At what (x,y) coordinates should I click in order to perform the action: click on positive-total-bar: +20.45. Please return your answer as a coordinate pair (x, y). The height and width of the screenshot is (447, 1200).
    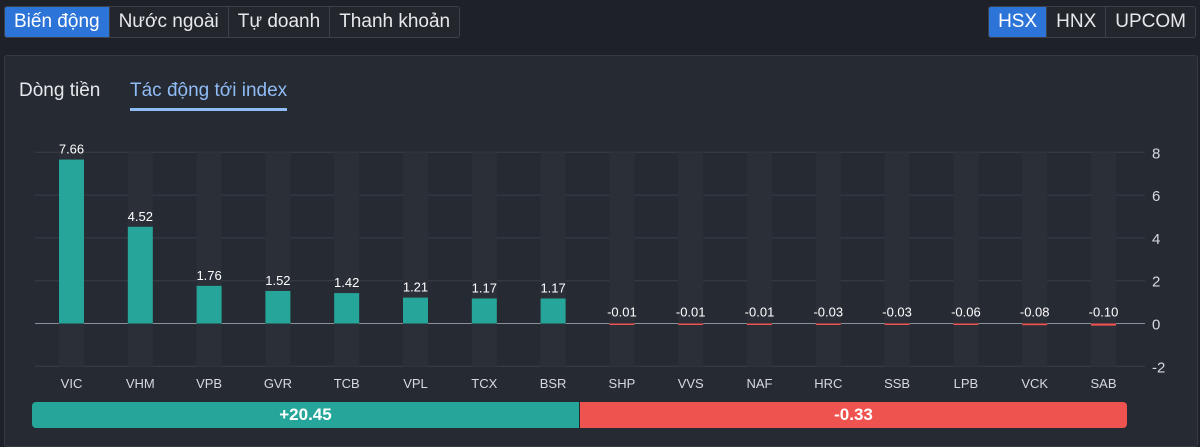
    Looking at the image, I should click on (305, 415).